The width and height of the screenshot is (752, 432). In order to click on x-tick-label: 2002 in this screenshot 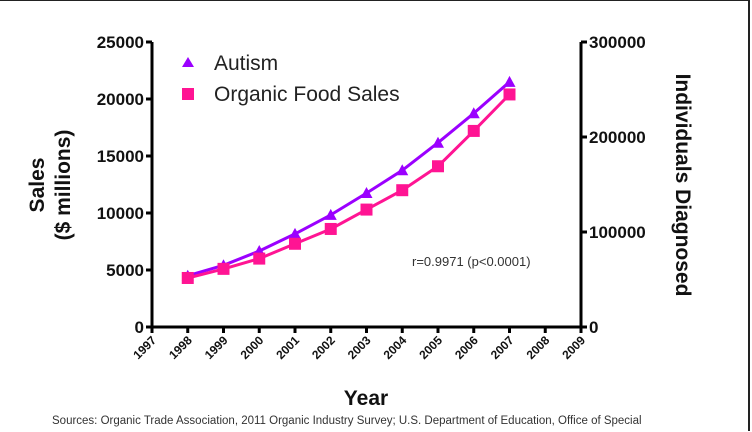, I will do `click(323, 347)`.